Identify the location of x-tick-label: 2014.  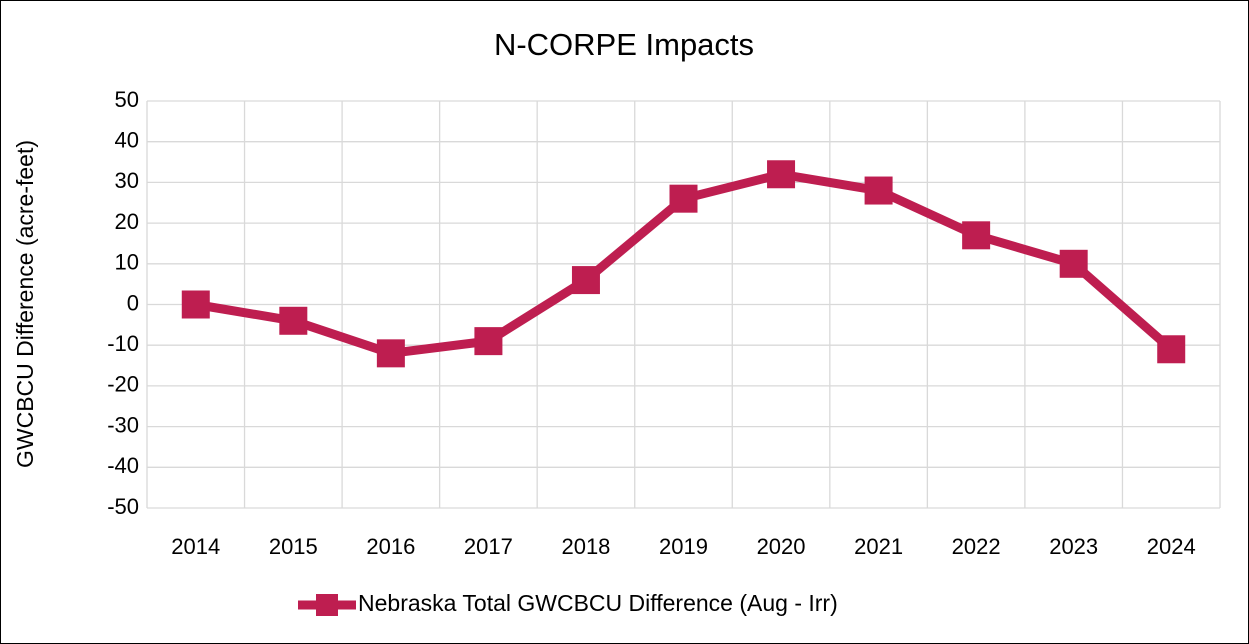
(195, 546).